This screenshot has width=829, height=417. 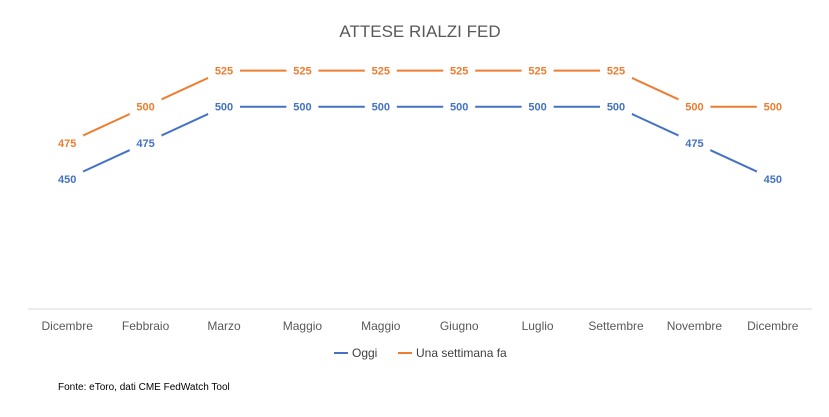 I want to click on legend: Oggi Una settimana fa, so click(x=420, y=353).